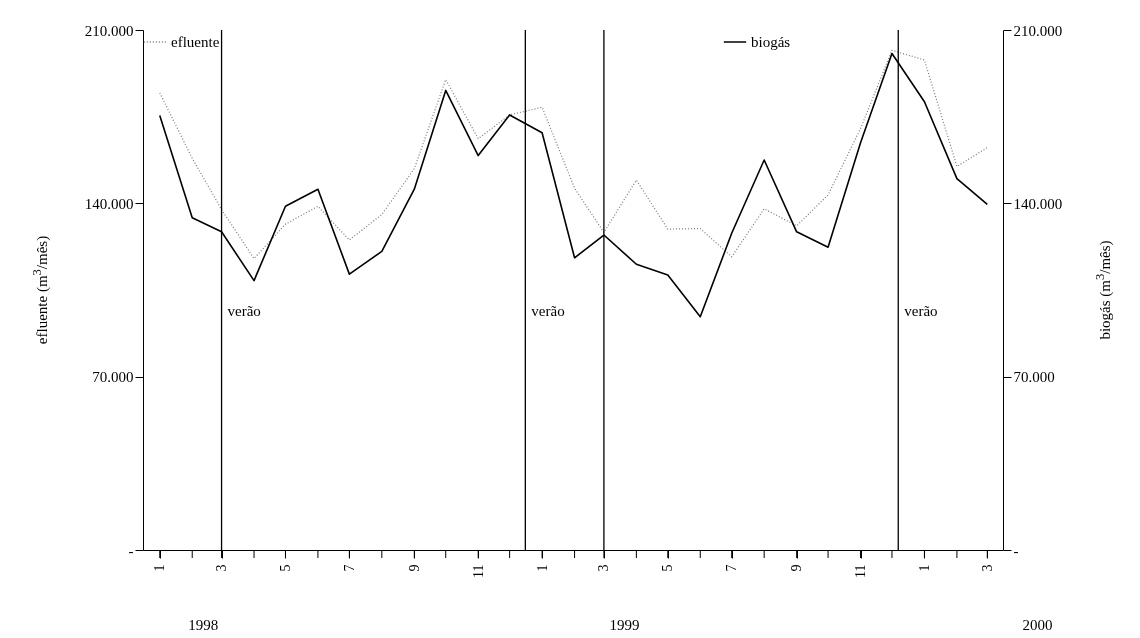  I want to click on y2-tick-label: -, so click(1016, 550).